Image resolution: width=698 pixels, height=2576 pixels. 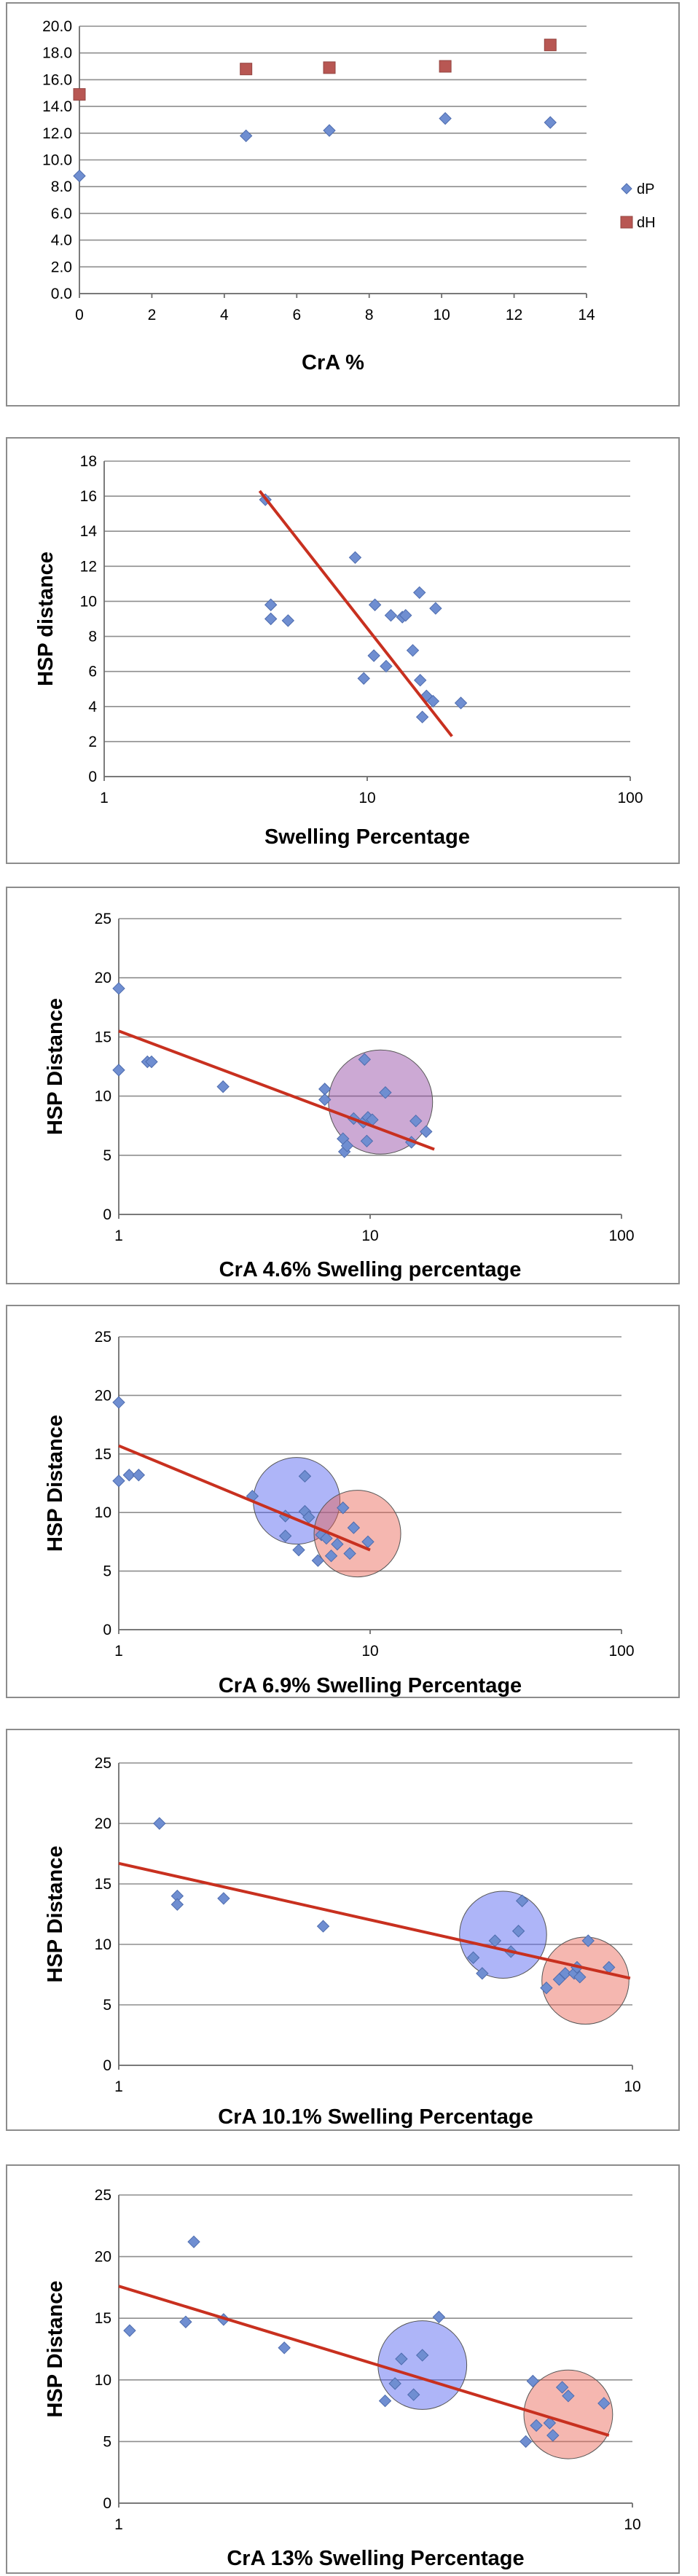 I want to click on y-tick-label: 16, so click(x=88, y=496).